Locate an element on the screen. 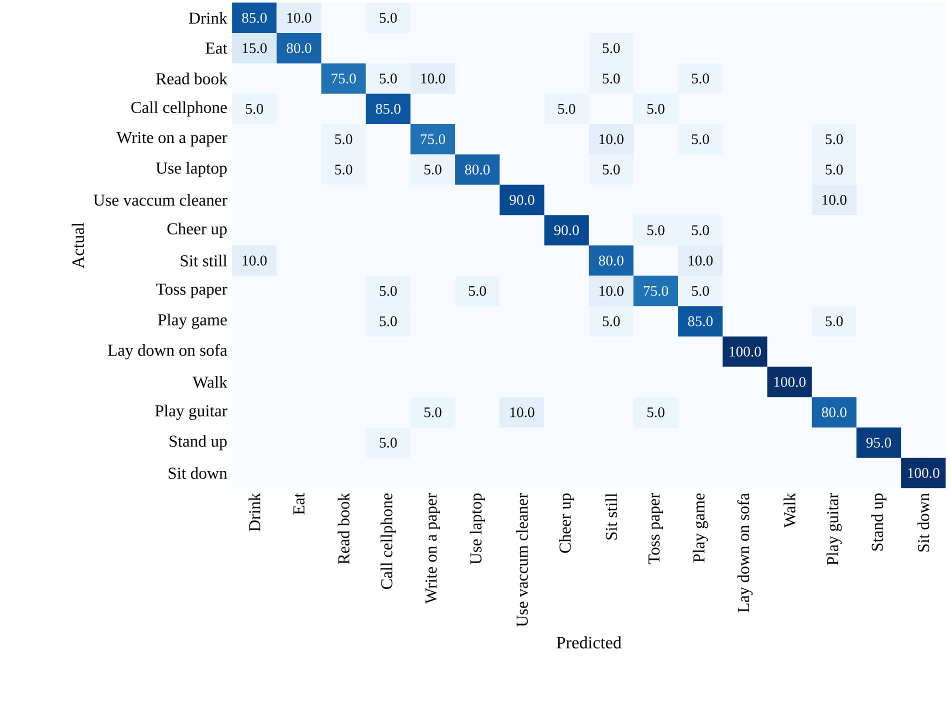 Image resolution: width=951 pixels, height=715 pixels. x-tick-label: Cheer up is located at coordinates (566, 523).